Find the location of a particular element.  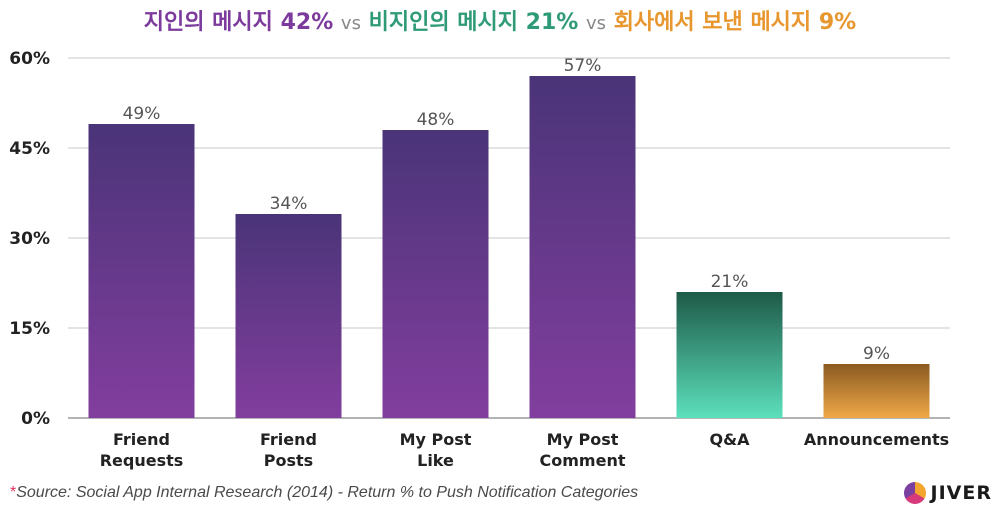

bar-value-label: 49% is located at coordinates (142, 114).